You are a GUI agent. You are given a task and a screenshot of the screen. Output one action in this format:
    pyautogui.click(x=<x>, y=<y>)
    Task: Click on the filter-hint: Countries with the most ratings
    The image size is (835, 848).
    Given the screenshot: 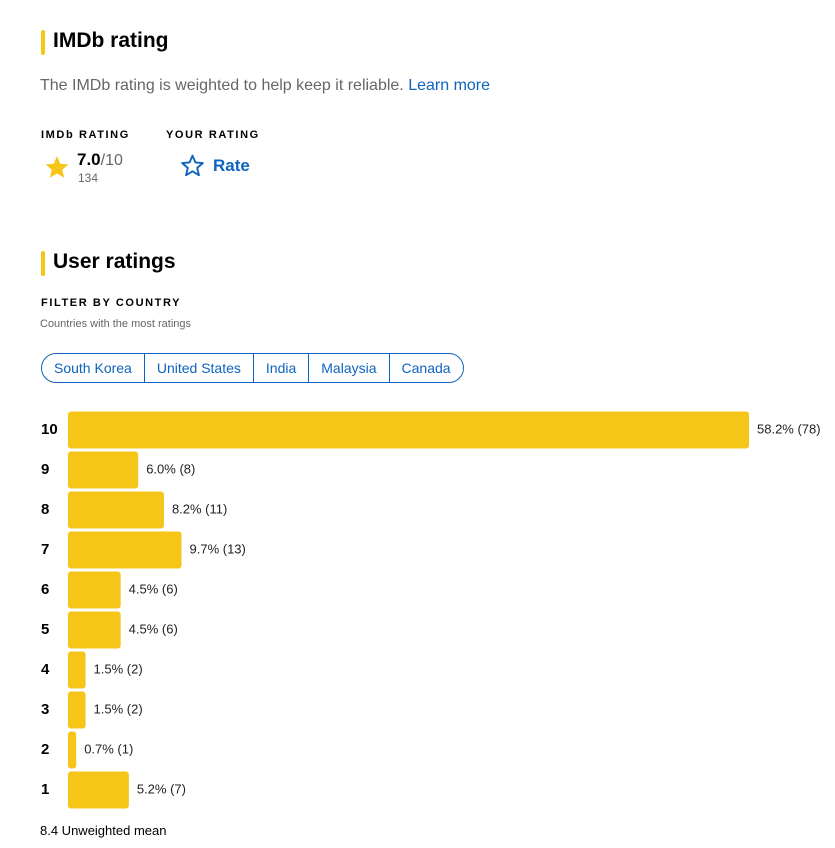 What is the action you would take?
    pyautogui.click(x=116, y=324)
    